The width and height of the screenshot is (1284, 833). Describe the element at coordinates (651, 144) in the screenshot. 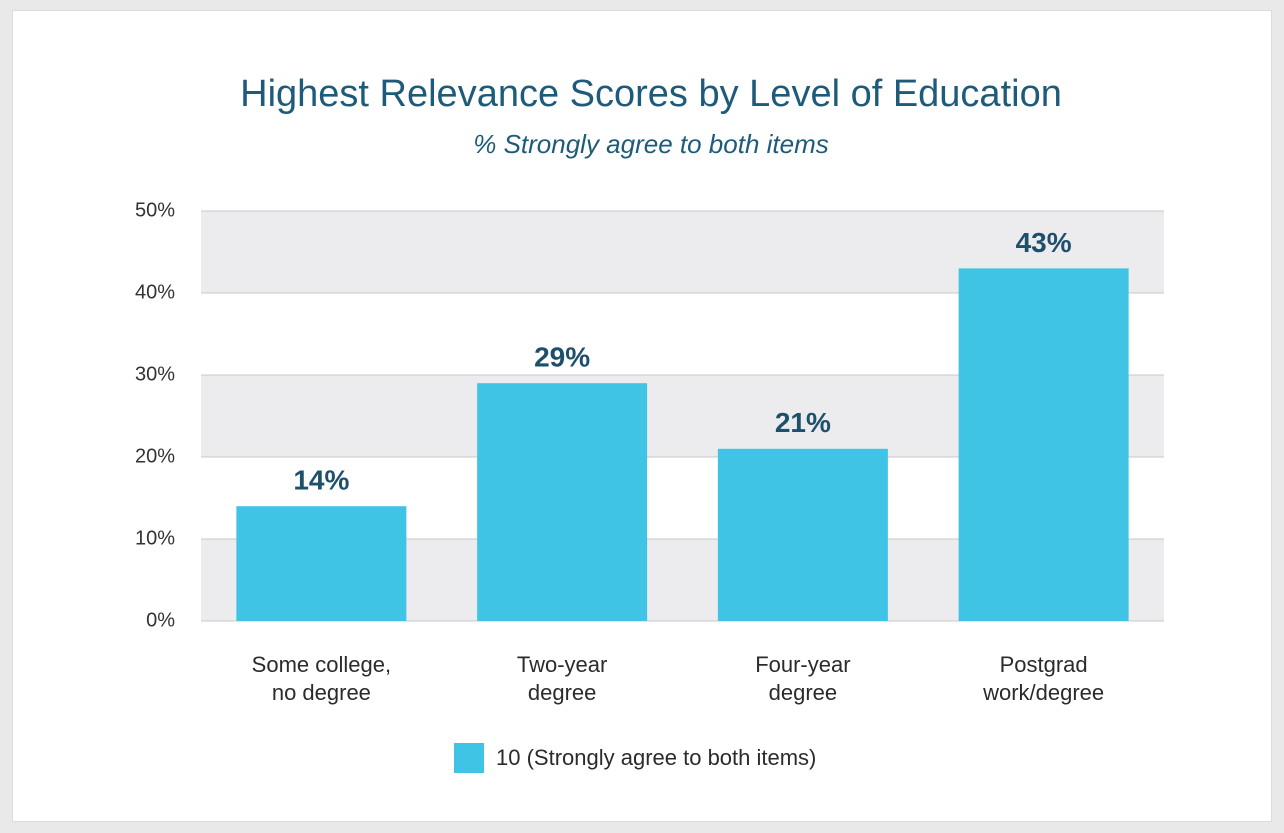

I see `chart-subtitle: % Strongly agree to both items` at that location.